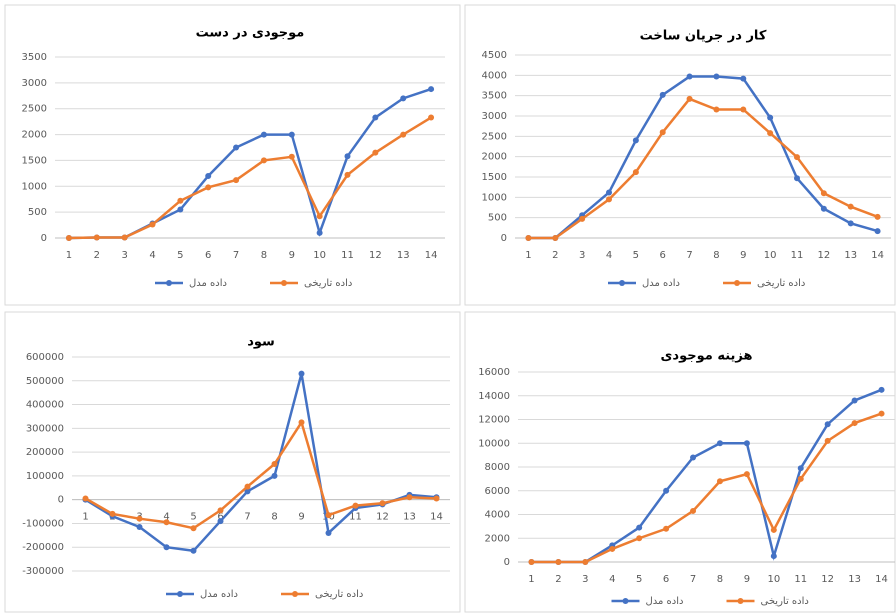 This screenshot has height=615, width=896. What do you see at coordinates (250, 33) in the screenshot?
I see `chart-title: موجودی در دست` at bounding box center [250, 33].